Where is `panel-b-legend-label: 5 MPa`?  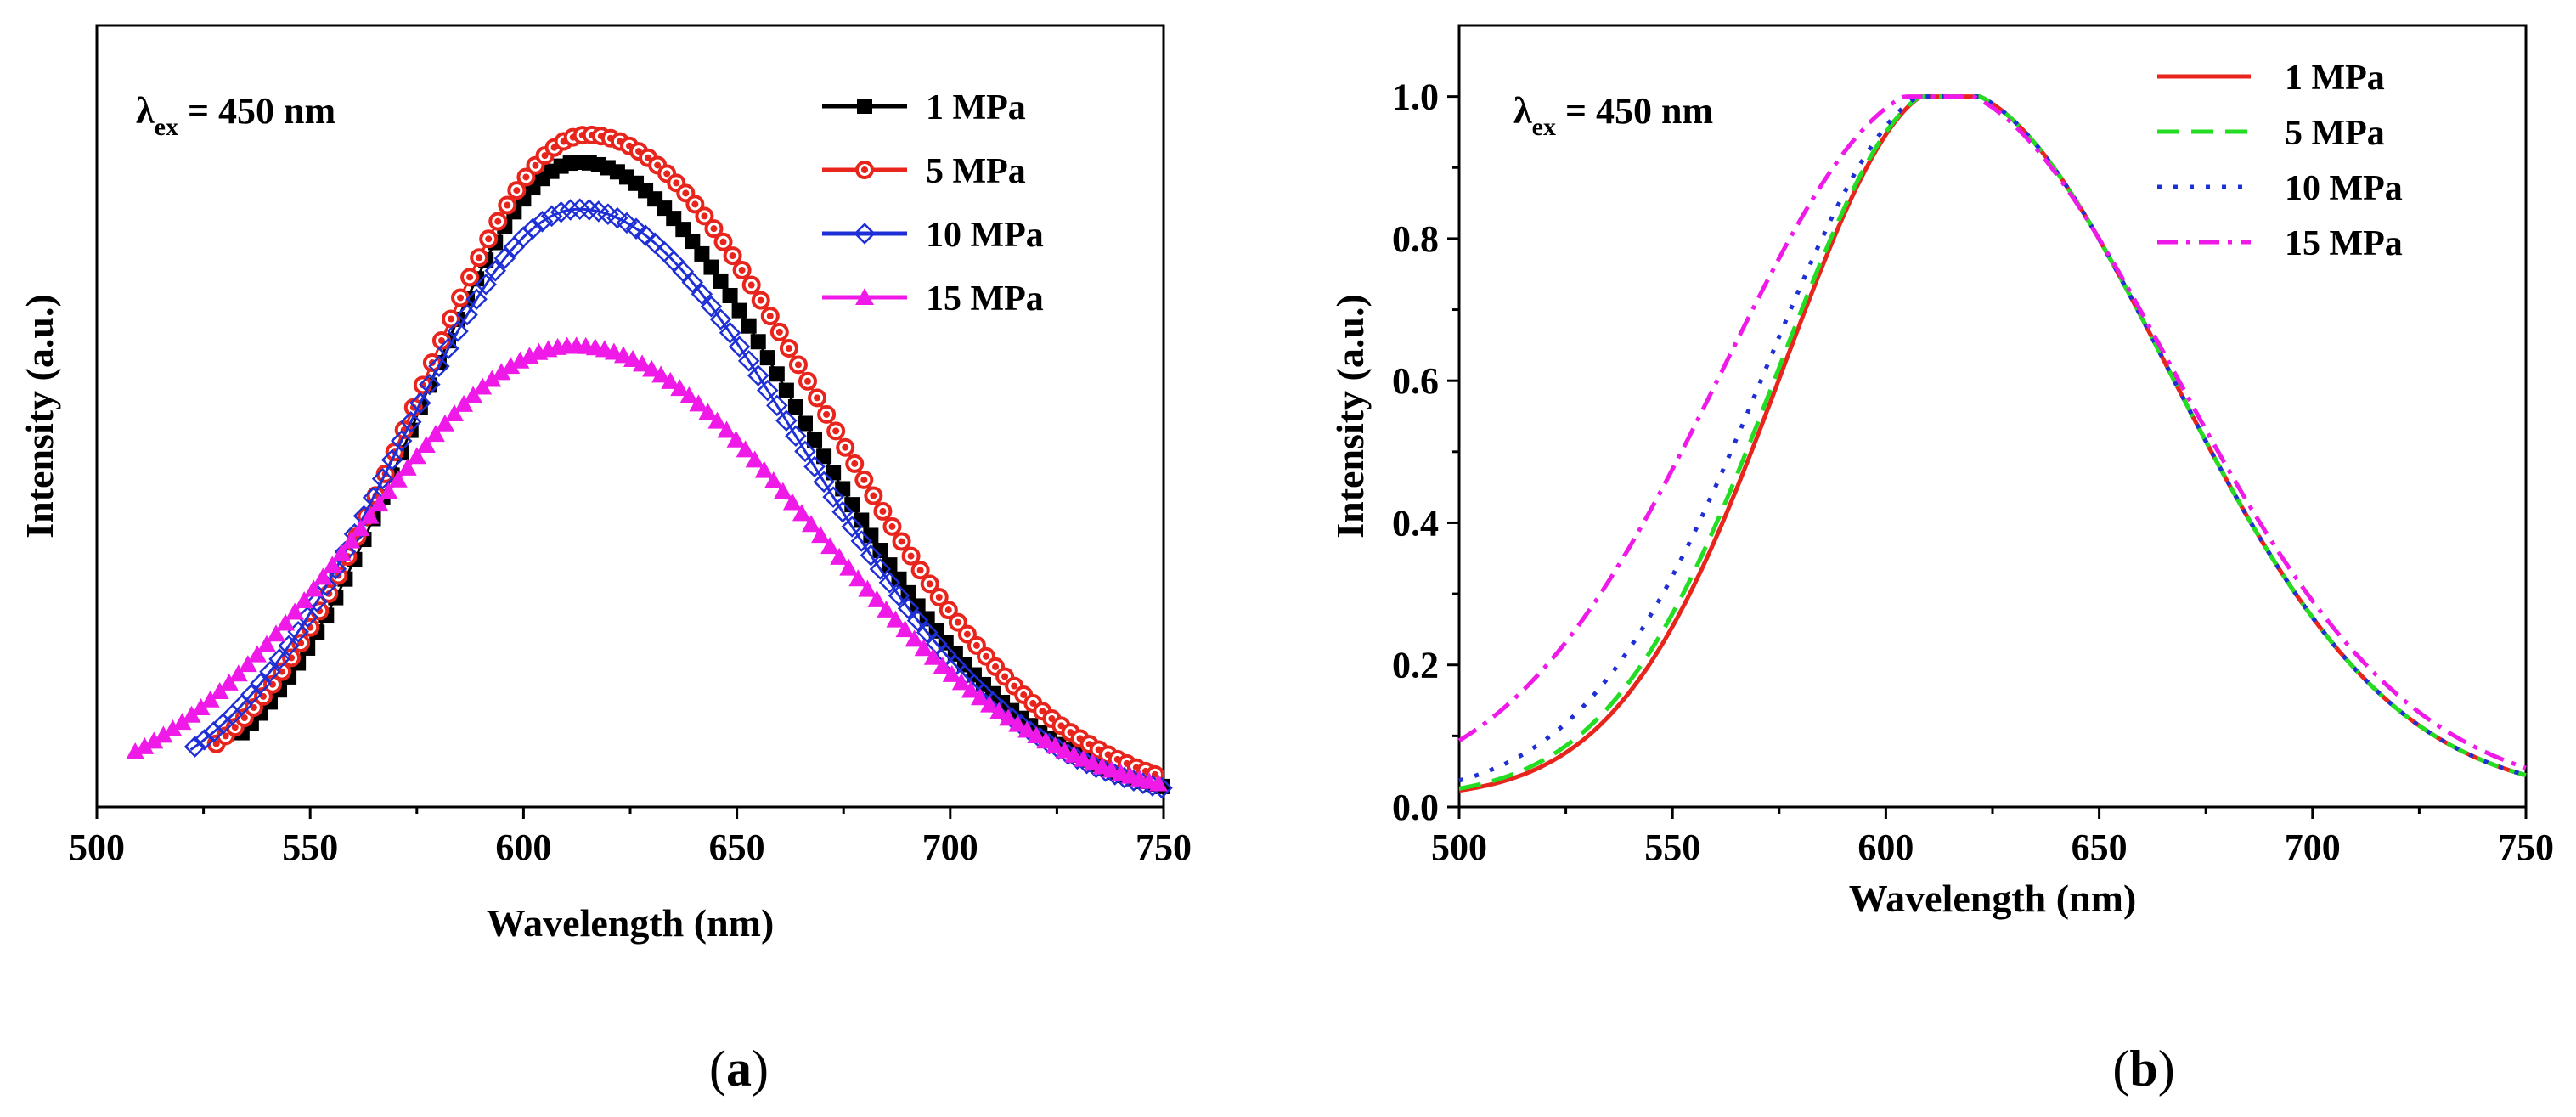
panel-b-legend-label: 5 MPa is located at coordinates (2335, 133).